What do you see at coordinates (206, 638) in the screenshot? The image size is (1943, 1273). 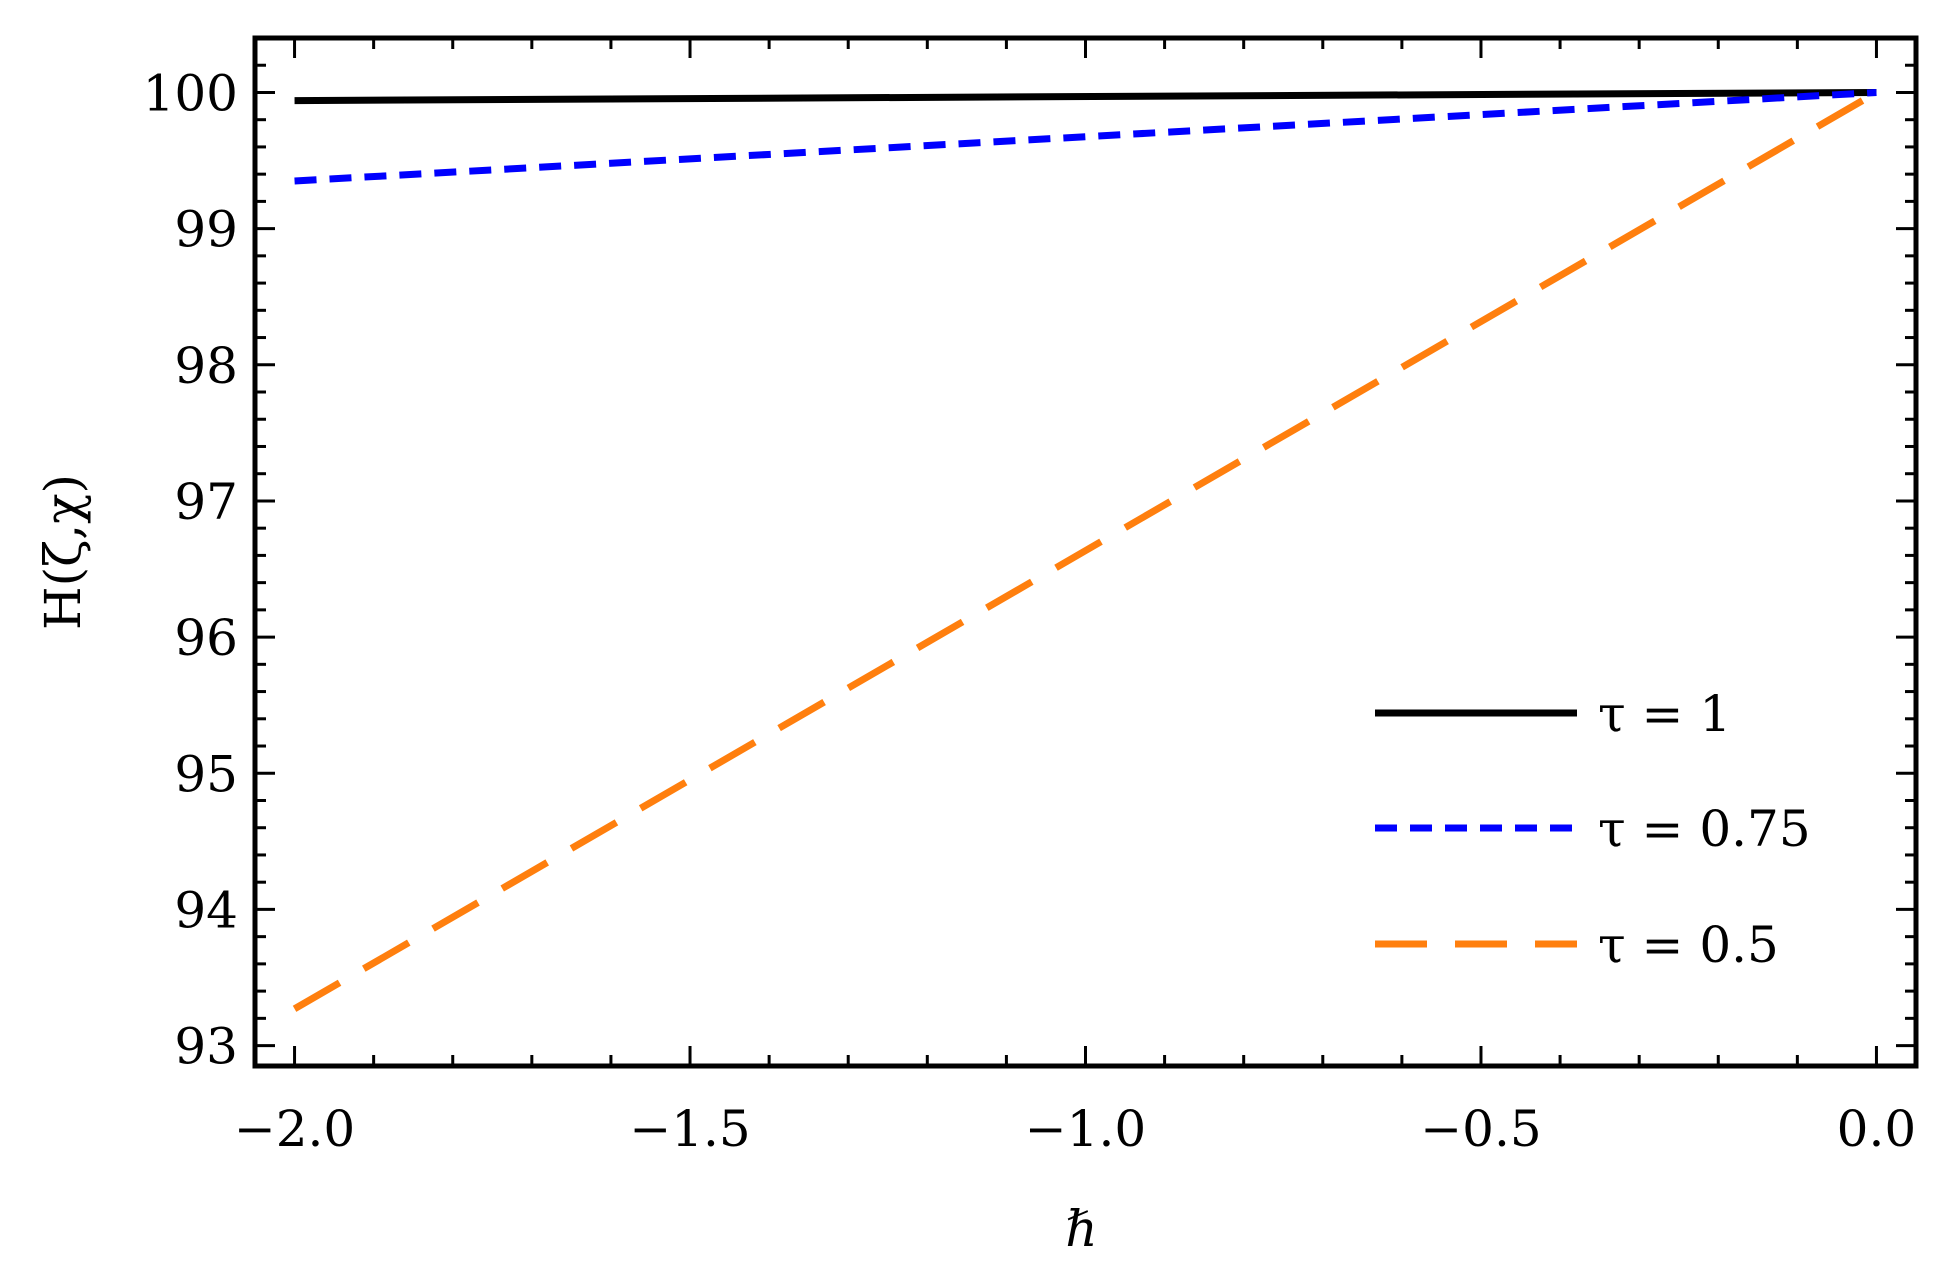 I see `y-tick-label: 96` at bounding box center [206, 638].